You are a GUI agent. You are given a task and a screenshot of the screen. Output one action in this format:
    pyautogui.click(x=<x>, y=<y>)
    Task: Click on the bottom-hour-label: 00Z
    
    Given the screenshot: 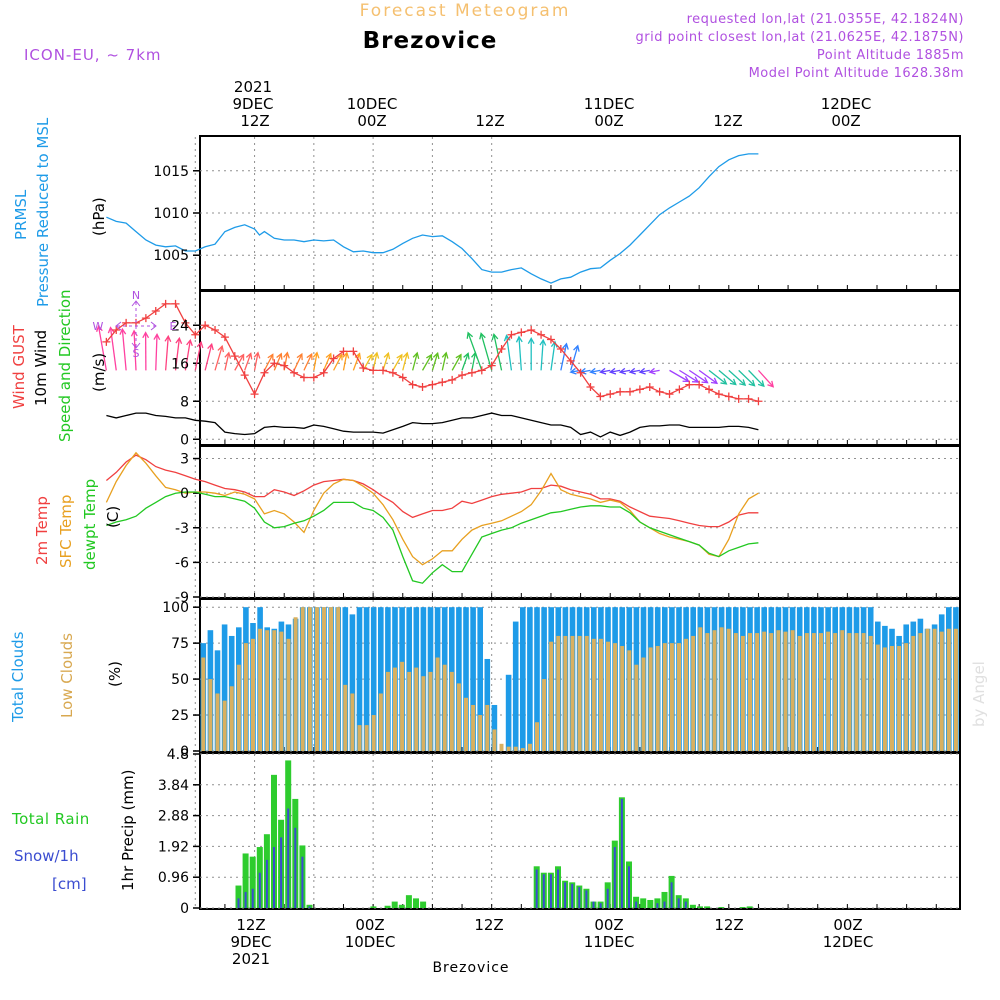 What is the action you would take?
    pyautogui.click(x=369, y=925)
    